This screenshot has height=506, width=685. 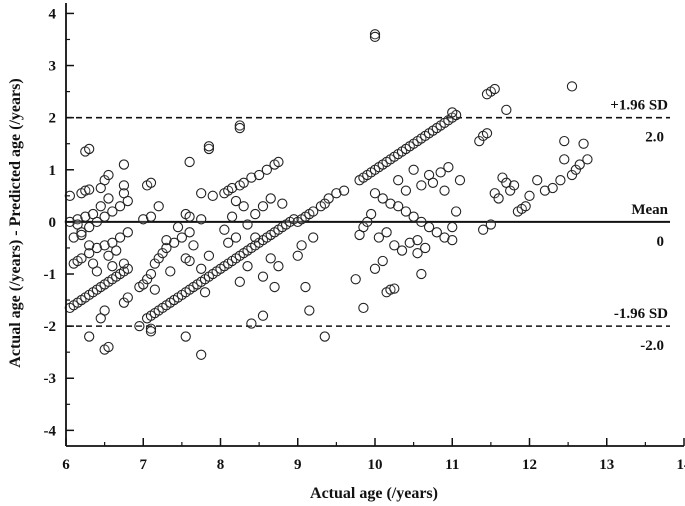 I want to click on y-tick-label: -1, so click(x=50, y=275).